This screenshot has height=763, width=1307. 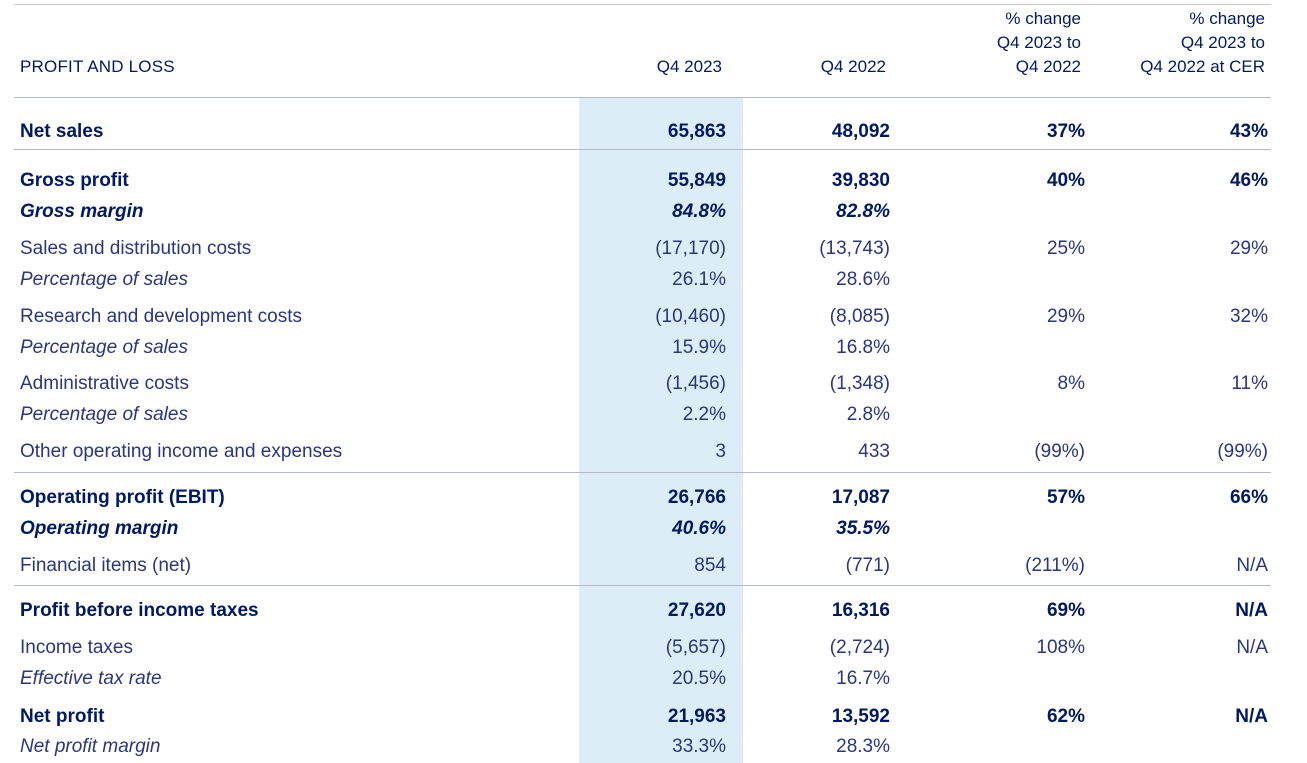 I want to click on row-label: Operating margin, so click(x=99, y=528).